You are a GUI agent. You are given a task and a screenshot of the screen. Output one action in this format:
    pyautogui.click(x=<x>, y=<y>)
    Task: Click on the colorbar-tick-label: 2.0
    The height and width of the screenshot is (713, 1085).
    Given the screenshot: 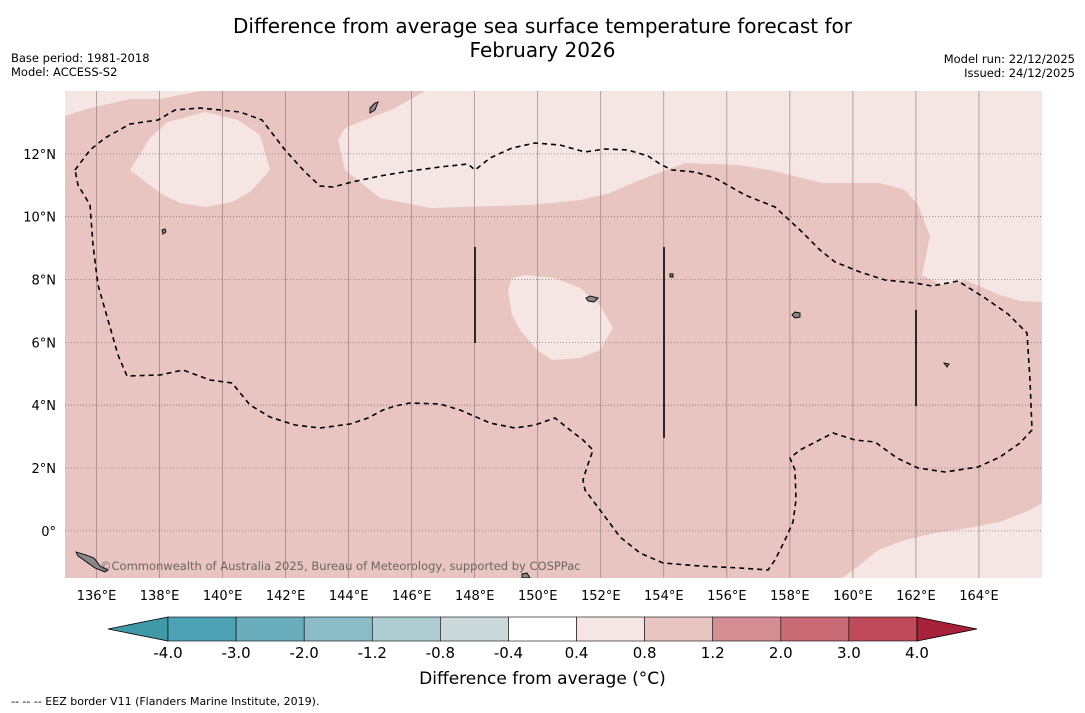 What is the action you would take?
    pyautogui.click(x=781, y=653)
    